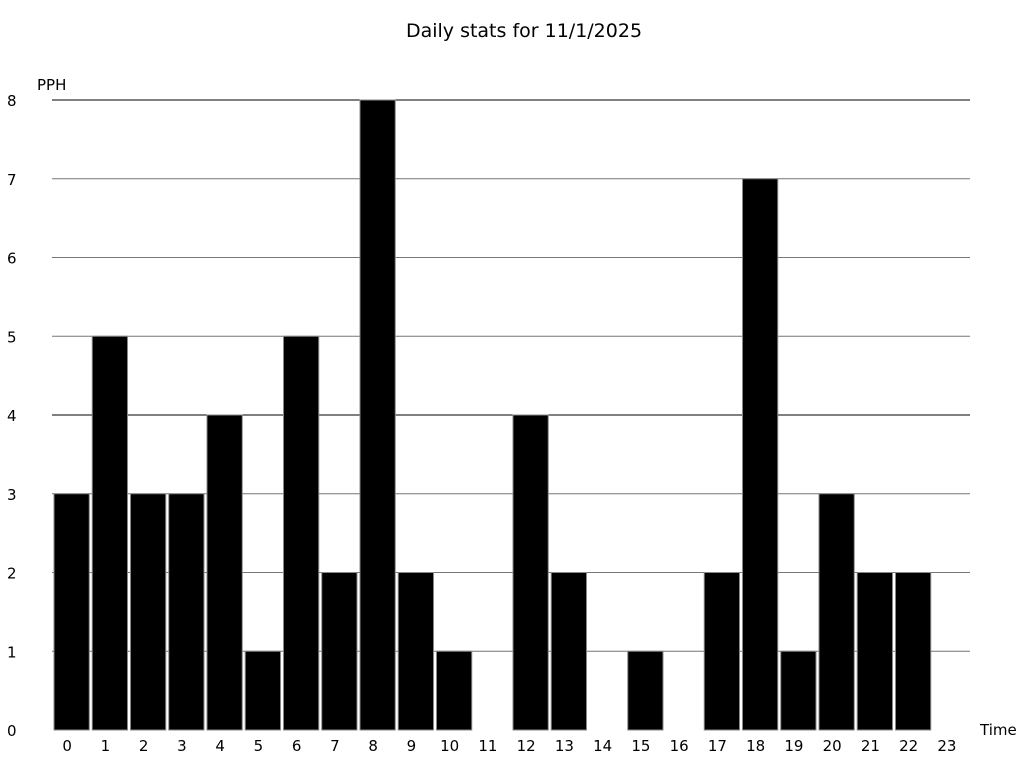 This screenshot has height=772, width=1024. What do you see at coordinates (12, 337) in the screenshot?
I see `y-tick-label: 5` at bounding box center [12, 337].